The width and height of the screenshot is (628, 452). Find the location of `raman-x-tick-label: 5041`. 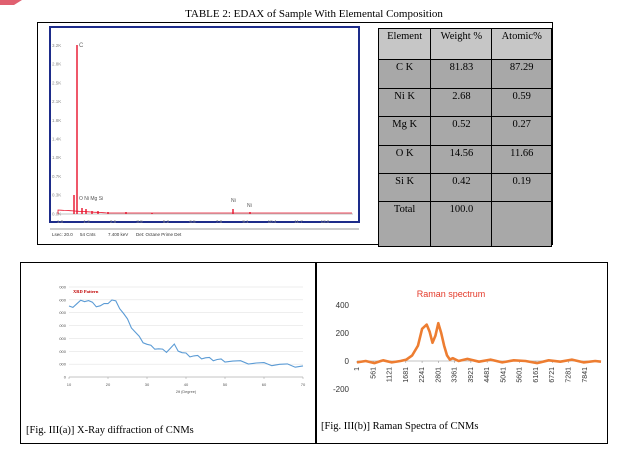

raman-x-tick-label: 5041 is located at coordinates (503, 375).